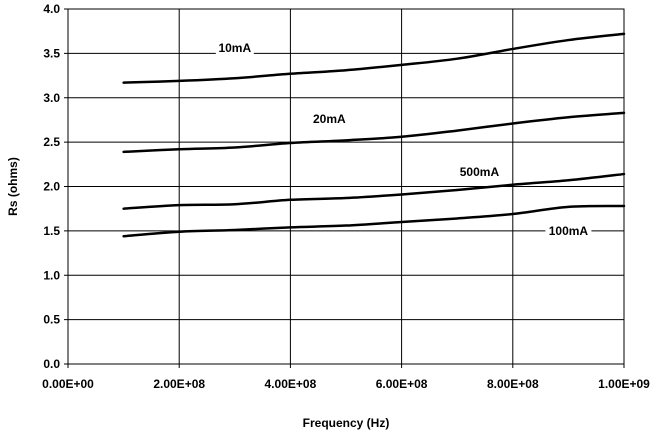  I want to click on series-label-100mA: 100mA, so click(569, 231).